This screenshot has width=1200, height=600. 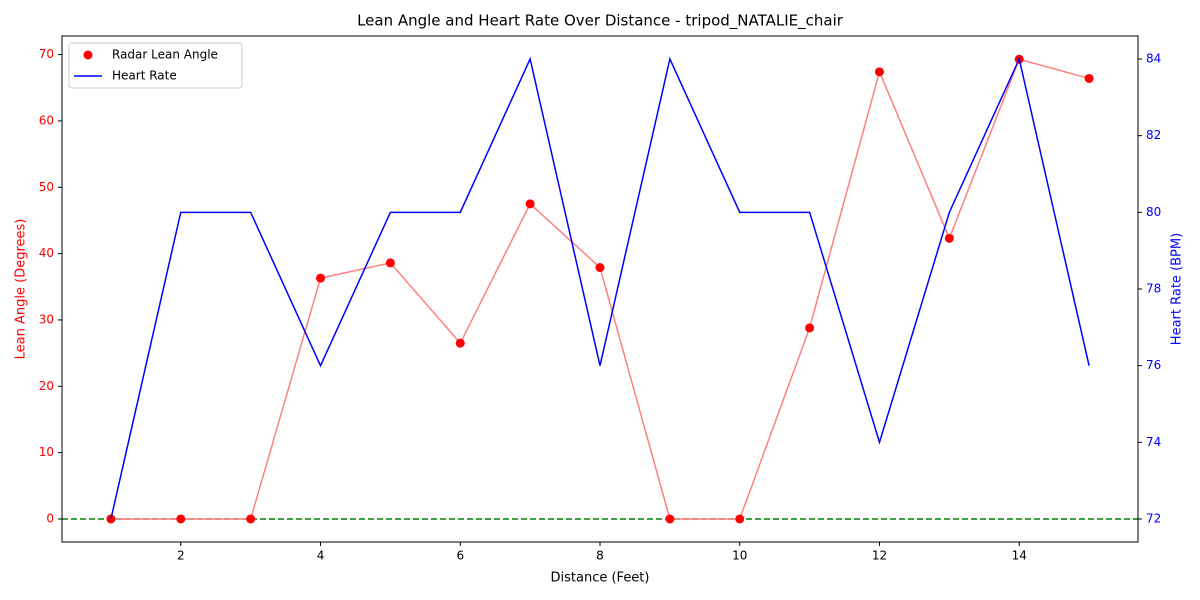 I want to click on x-tick-label: 4, so click(x=321, y=556).